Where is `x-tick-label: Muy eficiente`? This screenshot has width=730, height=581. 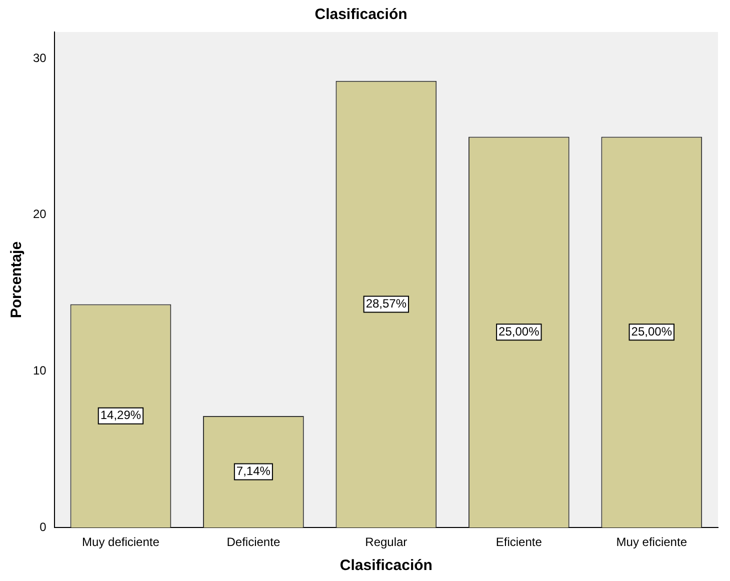 x-tick-label: Muy eficiente is located at coordinates (652, 542).